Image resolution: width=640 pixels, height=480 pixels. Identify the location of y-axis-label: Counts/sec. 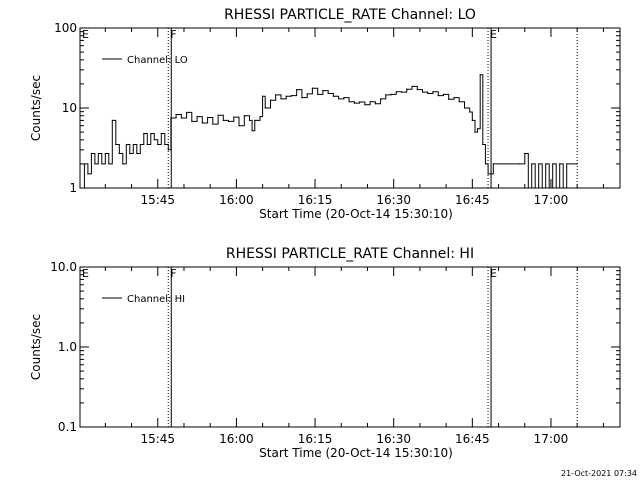
(36, 347).